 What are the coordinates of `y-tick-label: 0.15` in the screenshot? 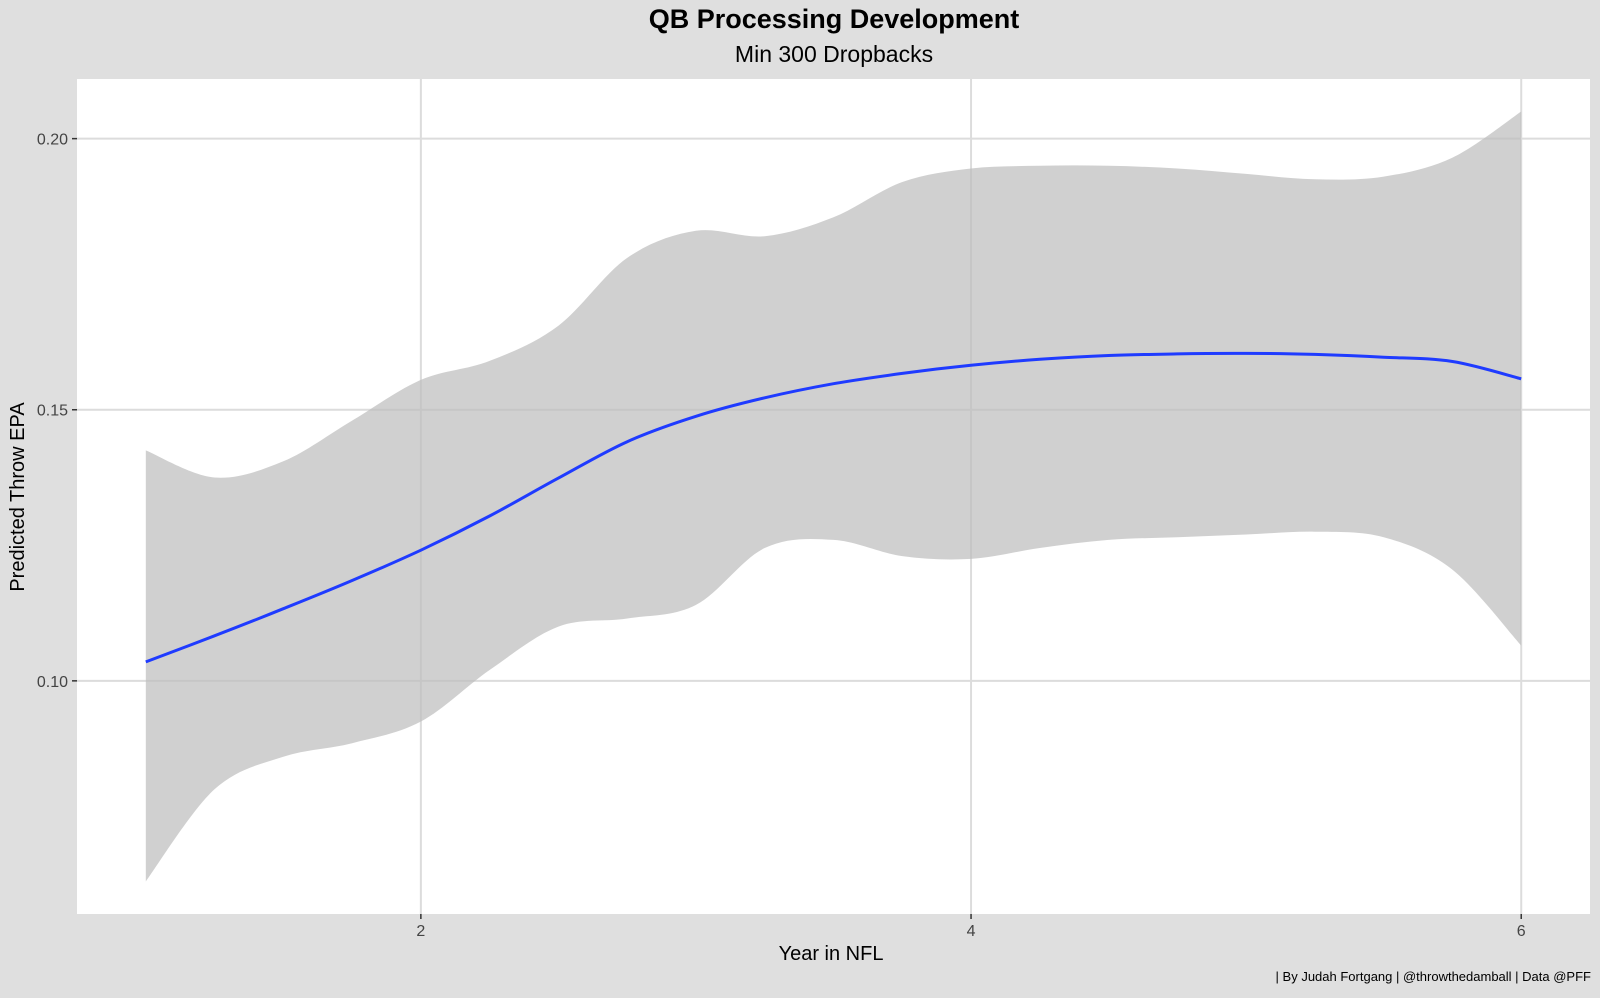 It's located at (52, 411).